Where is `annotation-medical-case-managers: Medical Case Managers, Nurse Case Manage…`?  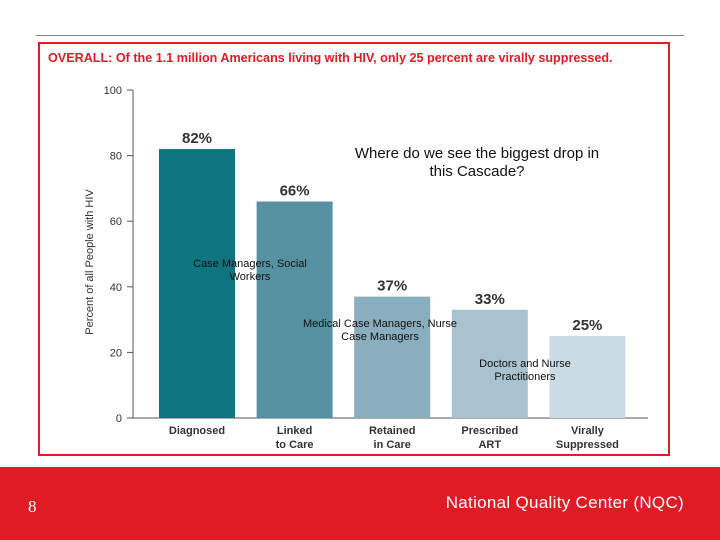 annotation-medical-case-managers: Medical Case Managers, Nurse Case Manage… is located at coordinates (380, 331).